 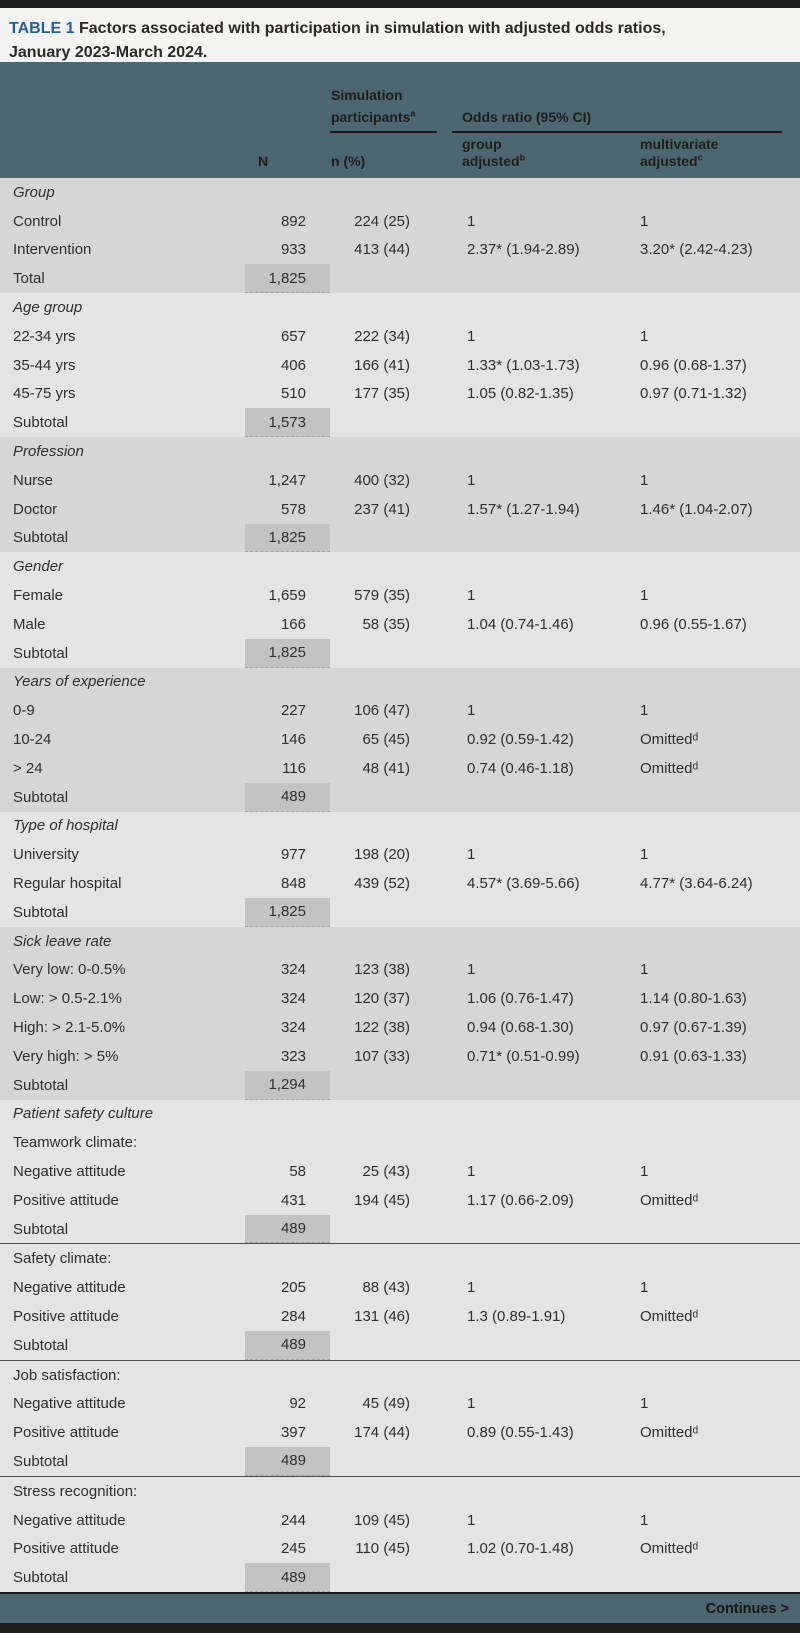 I want to click on cell-multivariate-adjusted: 0.97 (0.71-1.32), so click(x=693, y=394).